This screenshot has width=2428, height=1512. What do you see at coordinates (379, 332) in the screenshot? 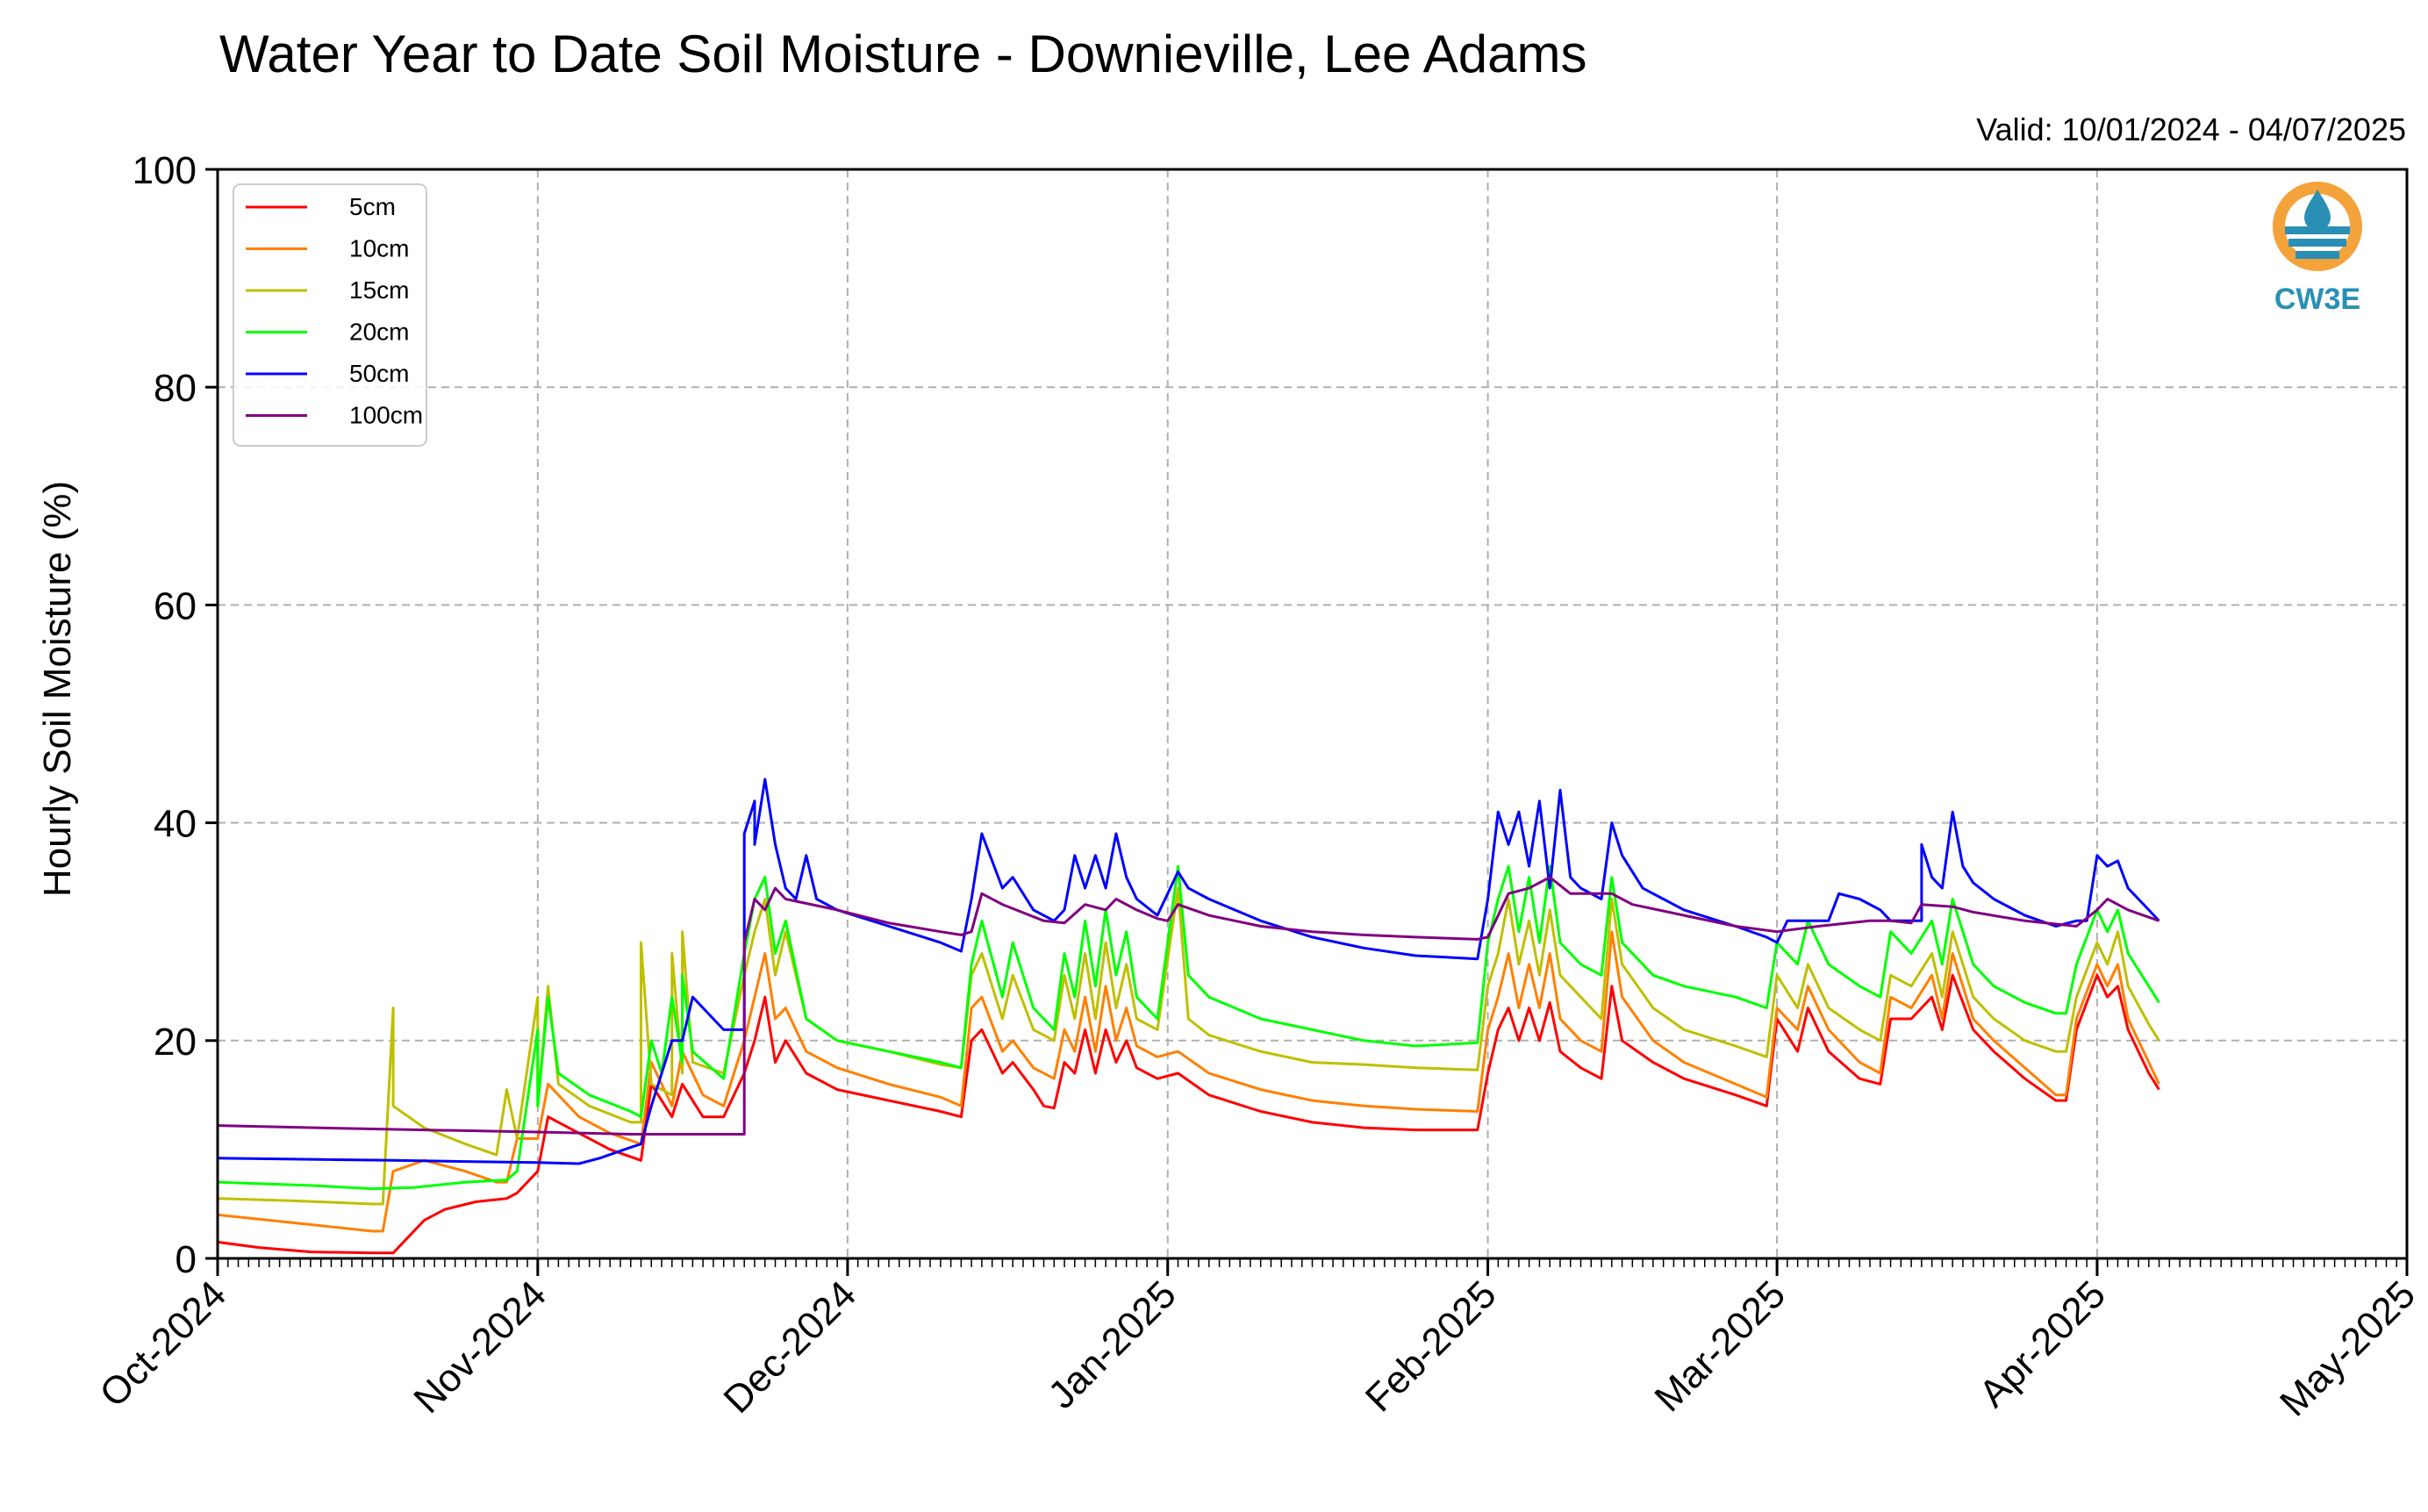
I see `legend-label-20cm: 20cm` at bounding box center [379, 332].